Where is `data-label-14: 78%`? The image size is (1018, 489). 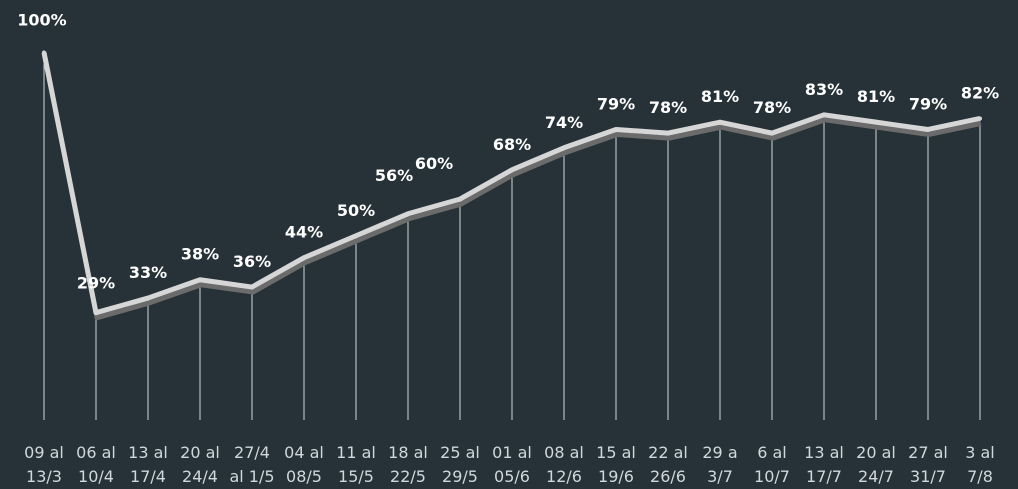 data-label-14: 78% is located at coordinates (772, 107).